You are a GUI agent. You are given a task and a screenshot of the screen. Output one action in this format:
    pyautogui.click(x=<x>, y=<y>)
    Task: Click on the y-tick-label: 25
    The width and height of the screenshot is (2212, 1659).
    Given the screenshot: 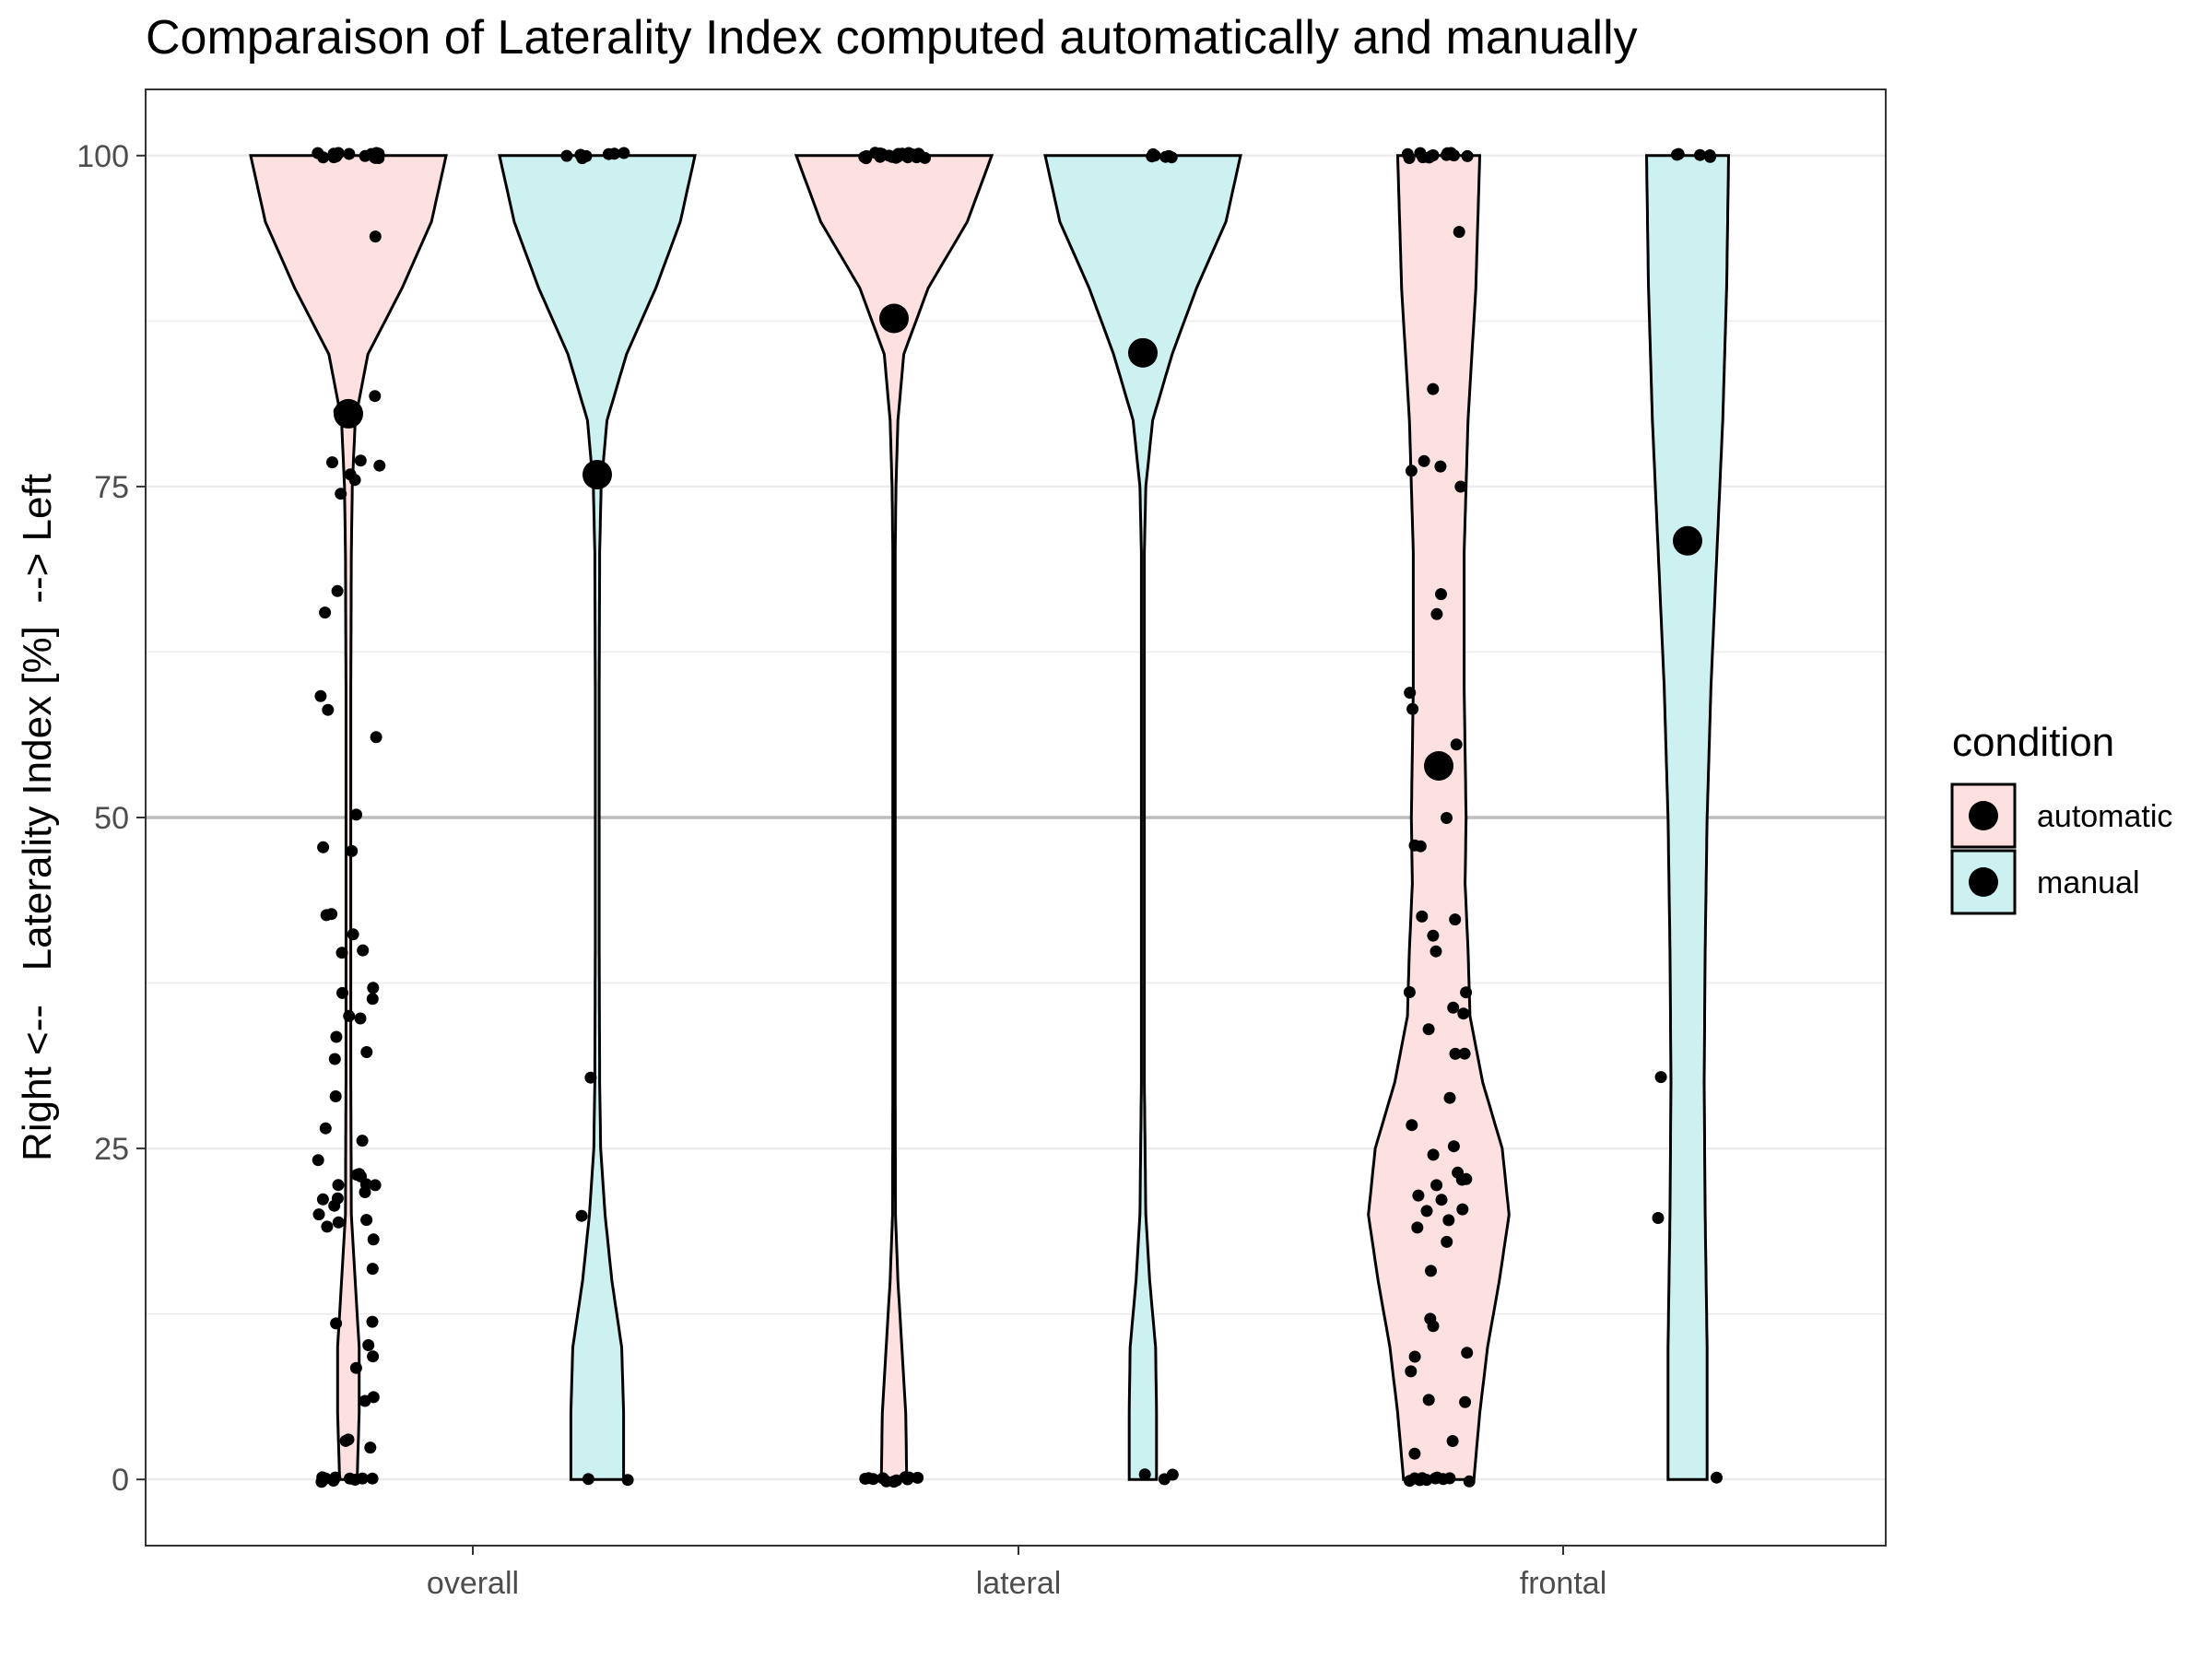 What is the action you would take?
    pyautogui.click(x=111, y=1149)
    